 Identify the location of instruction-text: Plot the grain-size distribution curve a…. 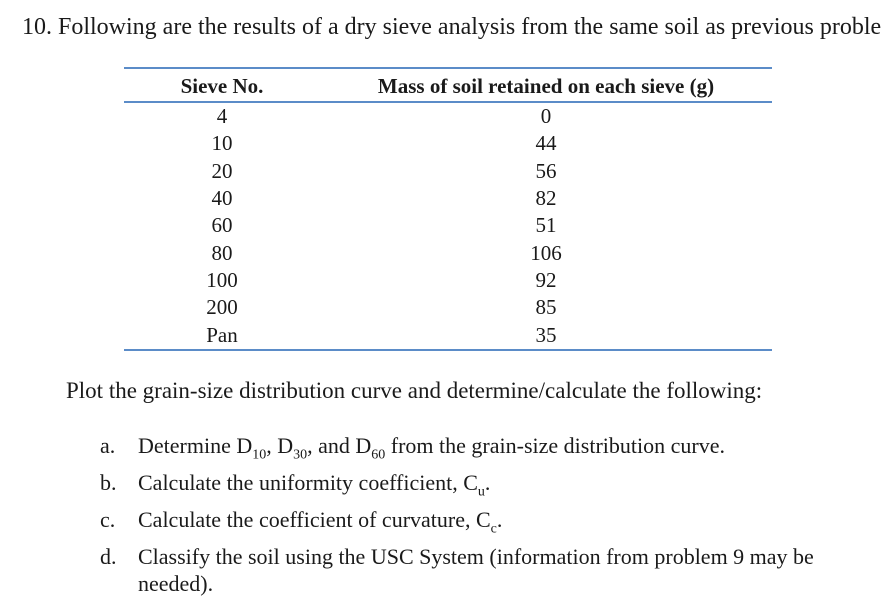
(414, 390).